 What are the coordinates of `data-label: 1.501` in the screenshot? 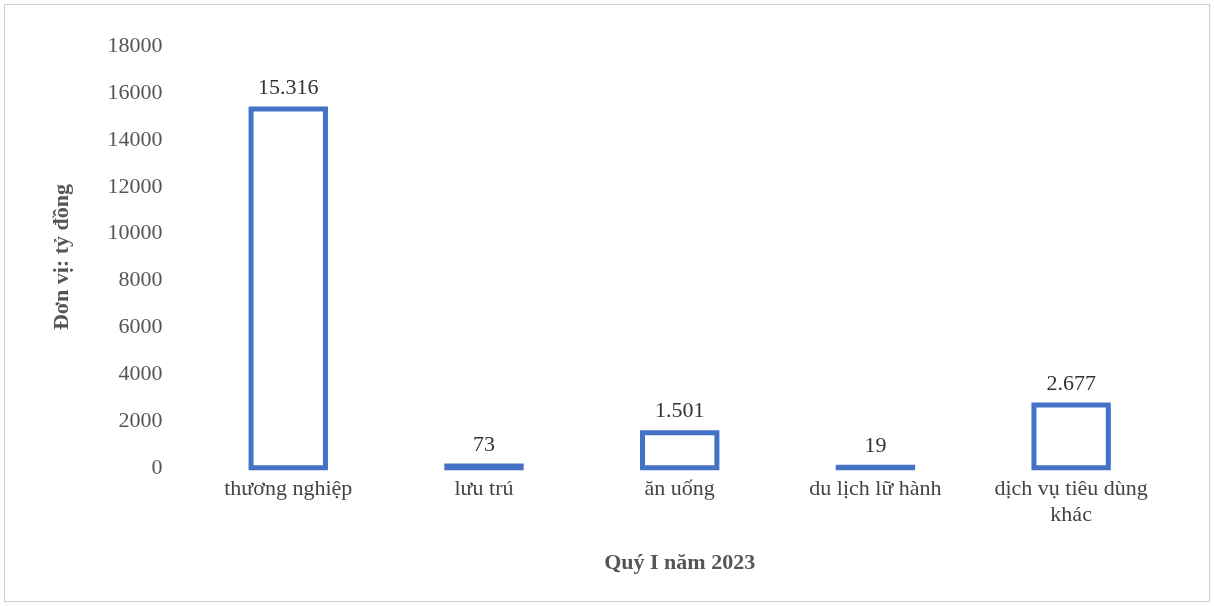 It's located at (679, 410).